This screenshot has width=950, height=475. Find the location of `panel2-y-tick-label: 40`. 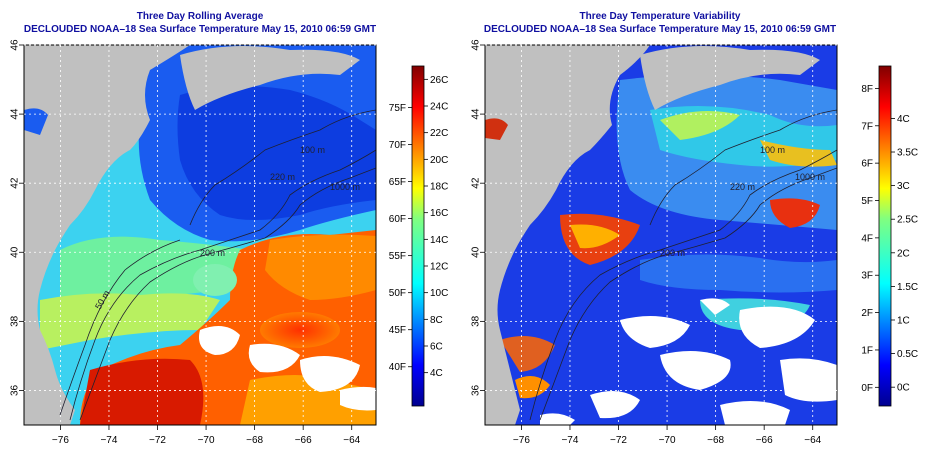

panel2-y-tick-label: 40 is located at coordinates (476, 252).